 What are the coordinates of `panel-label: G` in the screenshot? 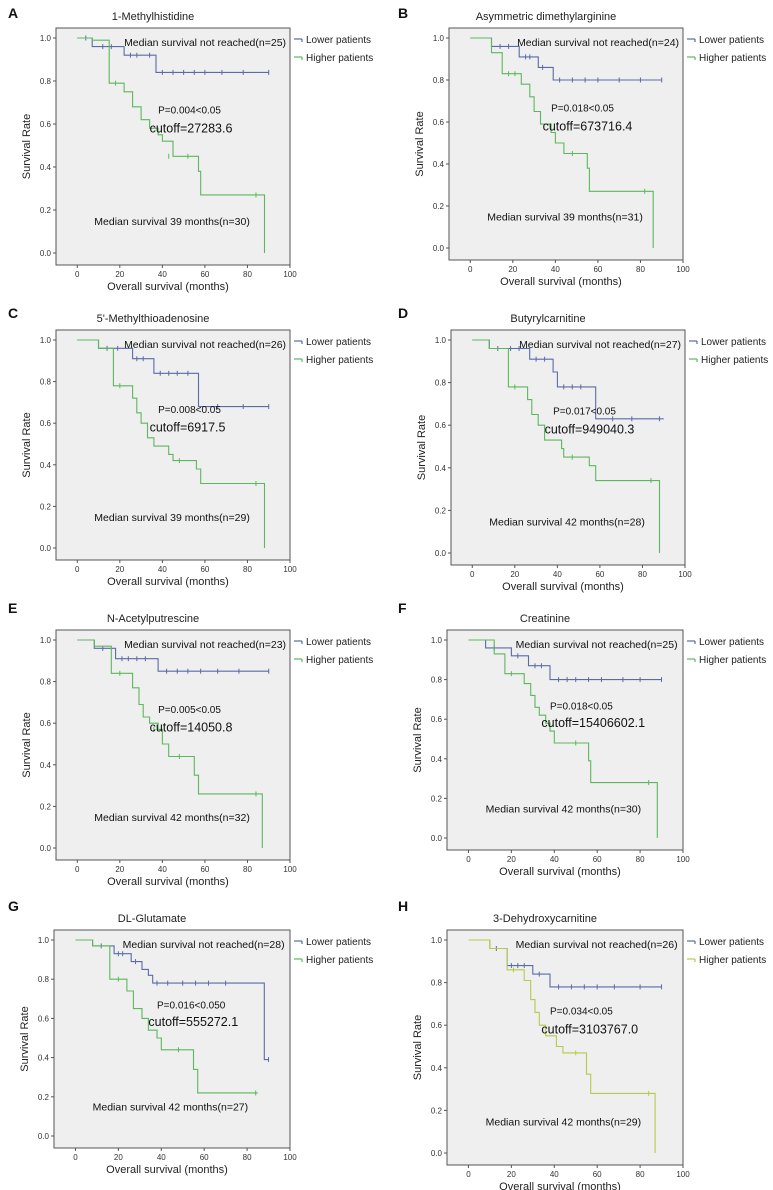 It's located at (13, 906).